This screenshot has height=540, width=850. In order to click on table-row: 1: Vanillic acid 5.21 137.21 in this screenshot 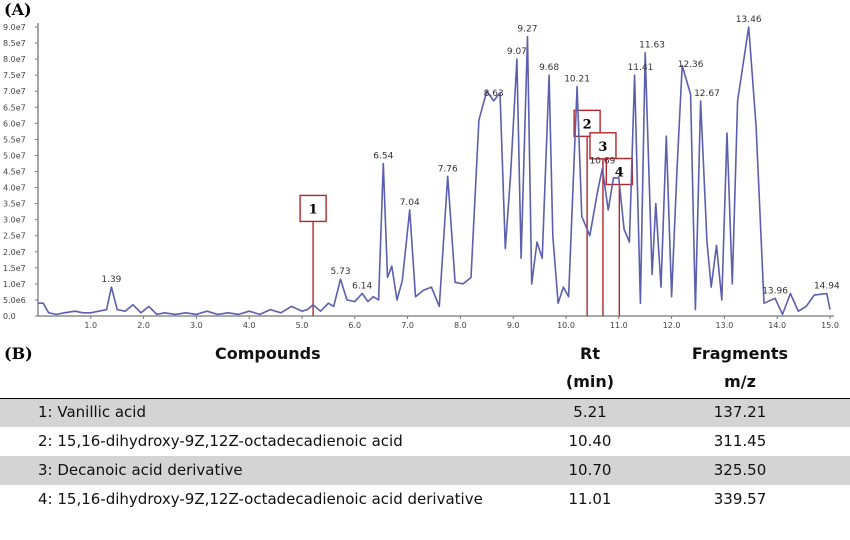, I will do `click(425, 412)`.